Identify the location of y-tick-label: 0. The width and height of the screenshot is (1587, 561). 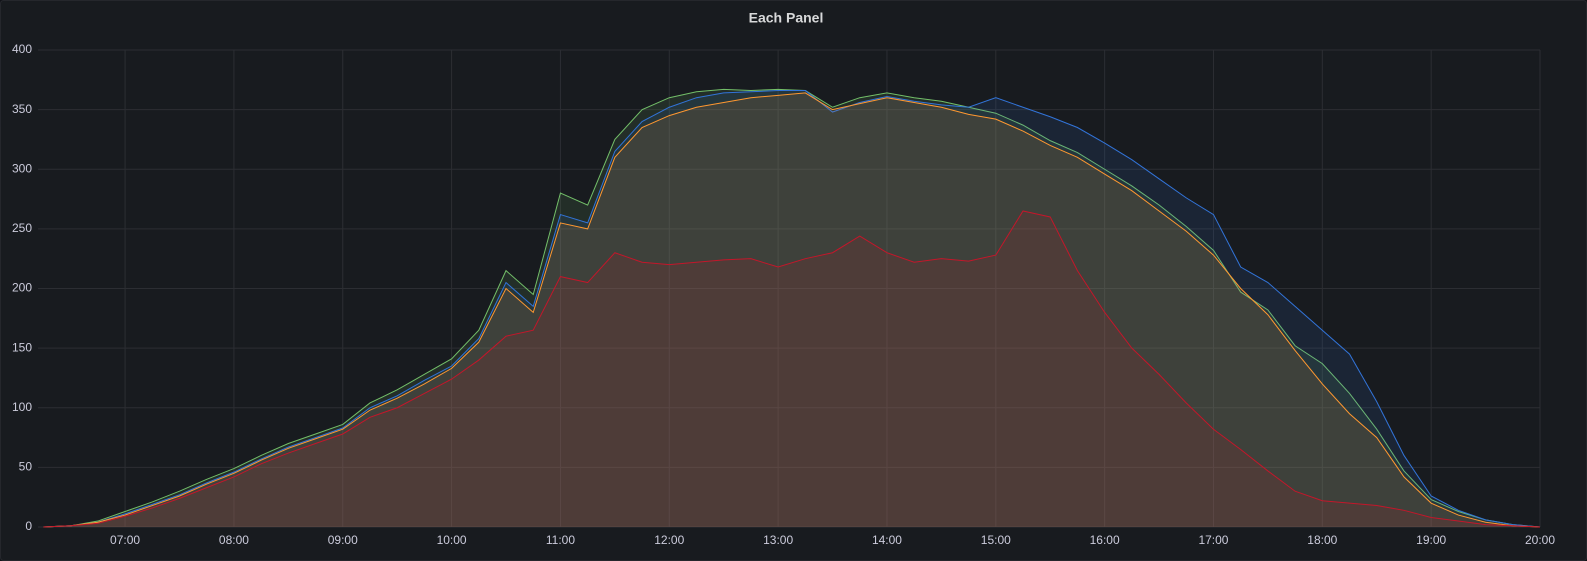
(28, 526).